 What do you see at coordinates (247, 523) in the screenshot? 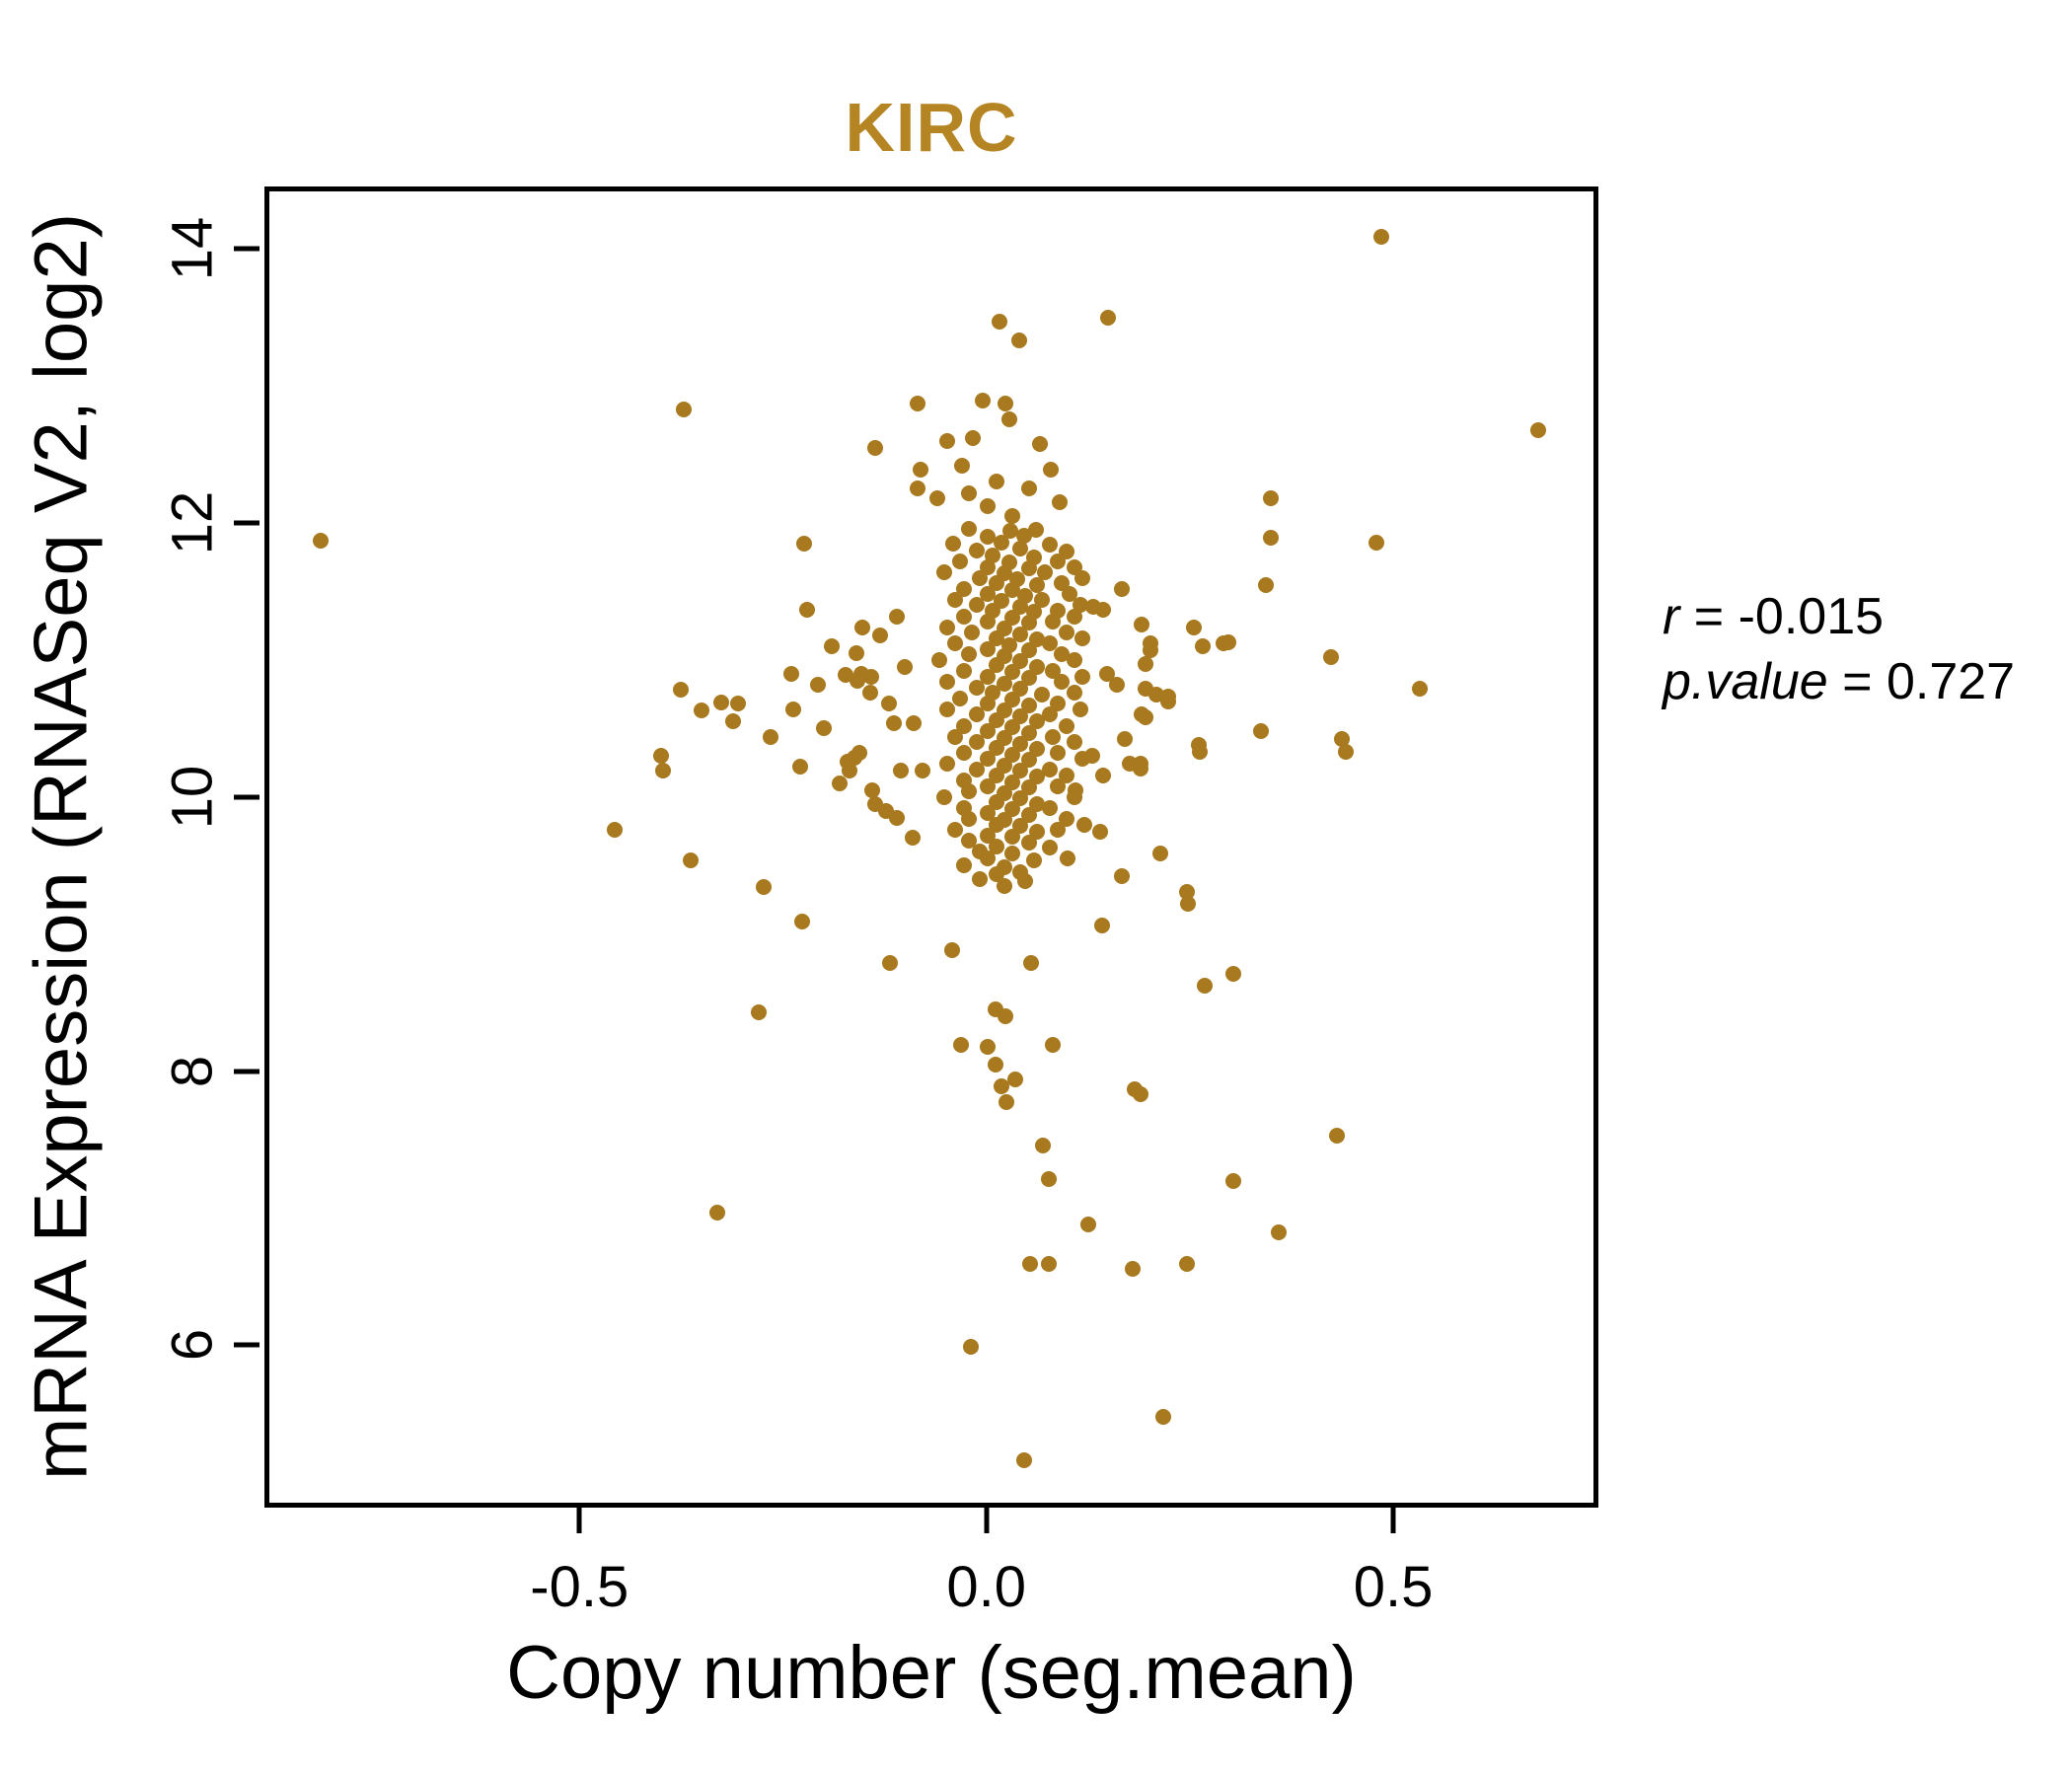
I see `y-axis-tick` at bounding box center [247, 523].